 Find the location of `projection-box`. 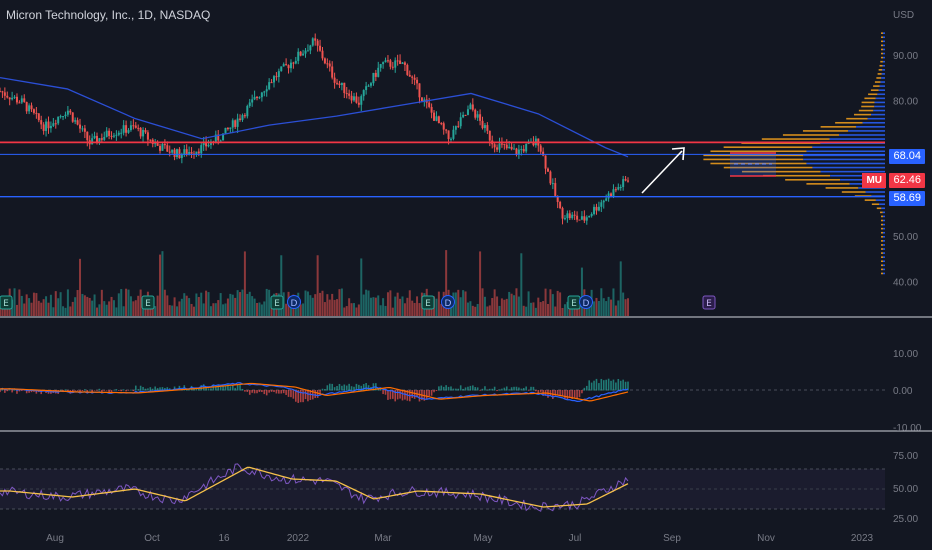

projection-box is located at coordinates (753, 164).